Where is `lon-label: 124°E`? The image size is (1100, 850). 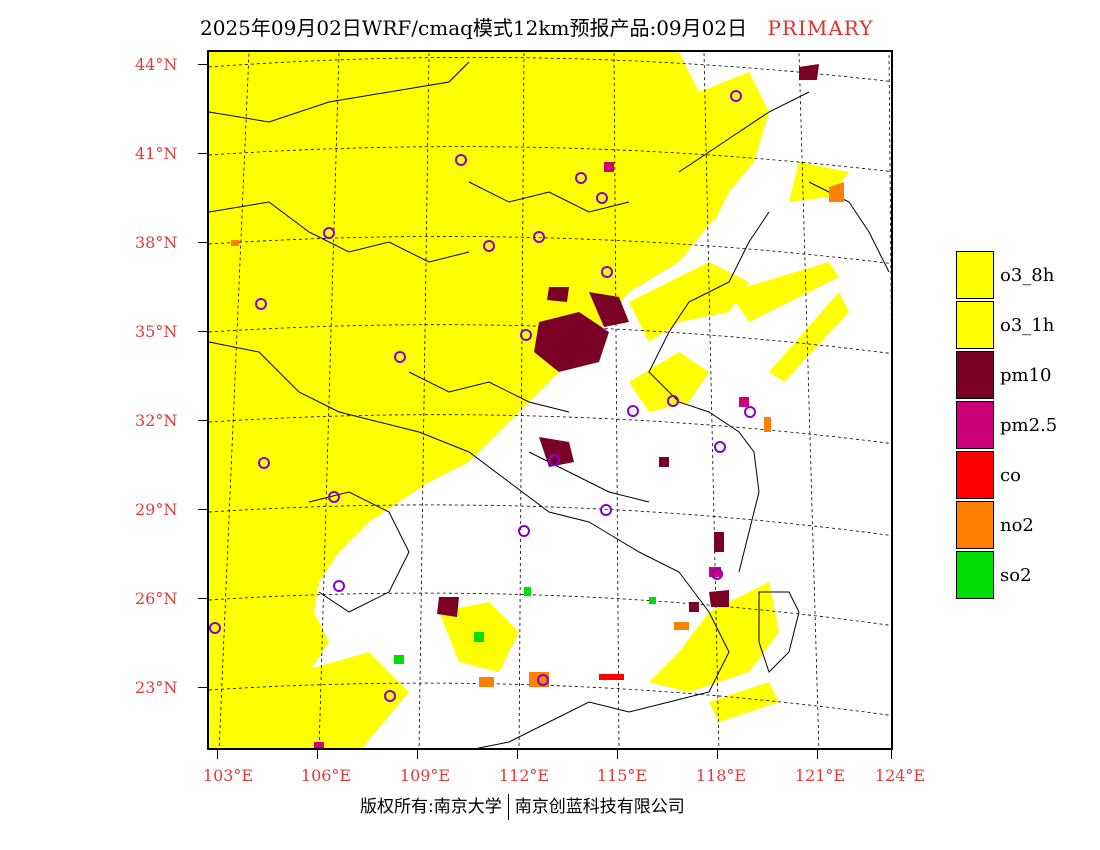 lon-label: 124°E is located at coordinates (900, 775).